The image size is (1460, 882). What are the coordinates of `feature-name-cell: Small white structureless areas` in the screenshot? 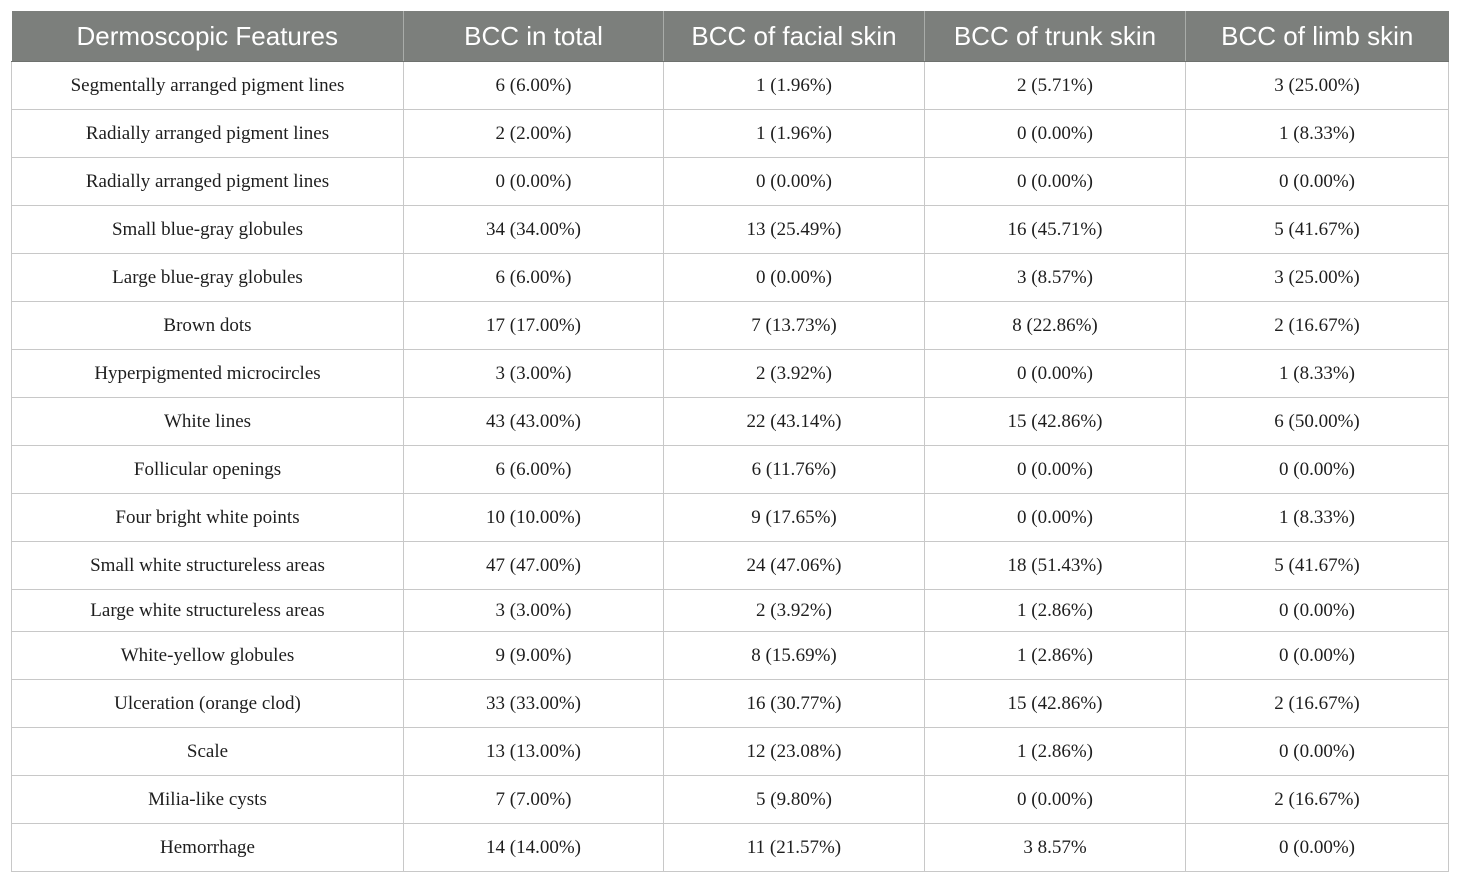 It's located at (207, 565).